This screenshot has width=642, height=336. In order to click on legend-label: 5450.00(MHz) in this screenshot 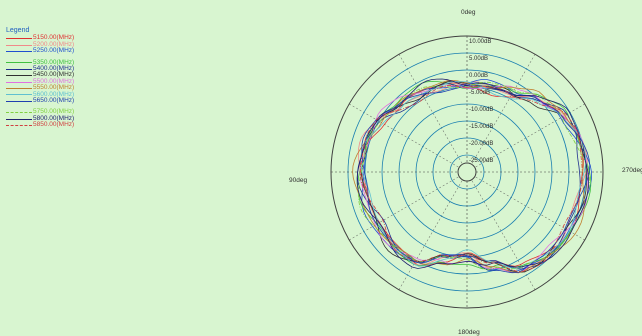, I will do `click(54, 75)`.